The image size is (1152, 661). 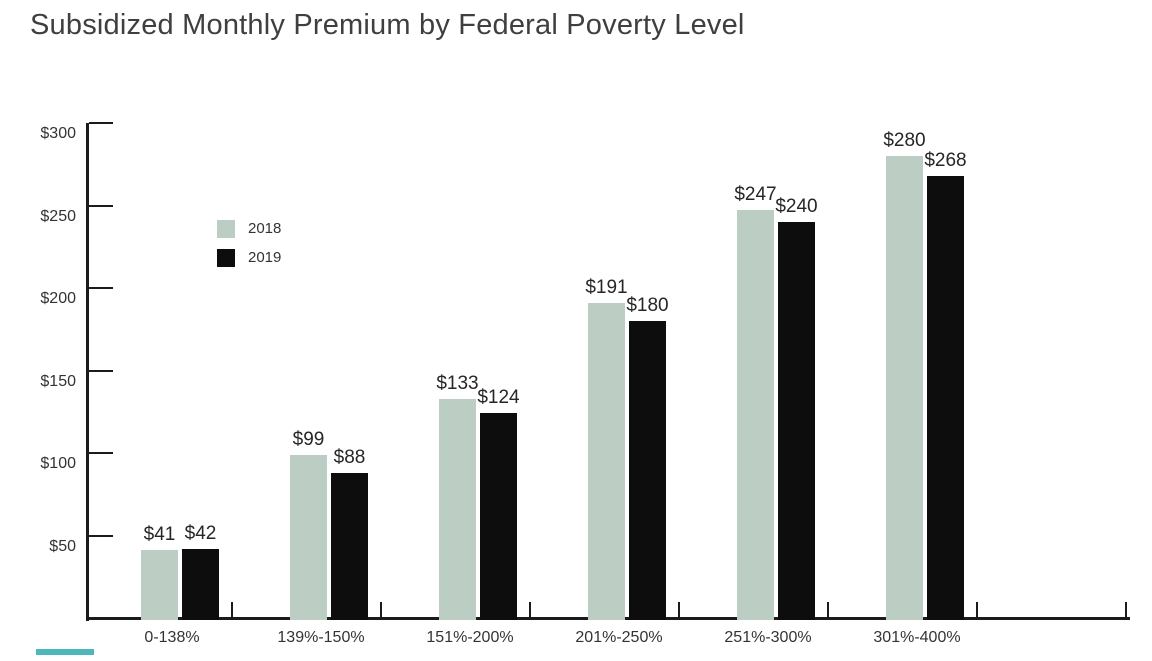 I want to click on category-label: 0-138%, so click(x=172, y=637).